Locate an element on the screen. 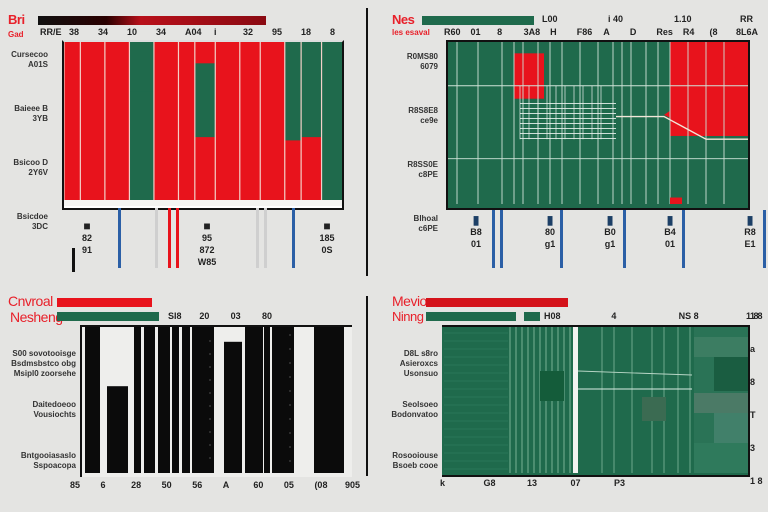  x-tick-label: 50 is located at coordinates (166, 485).